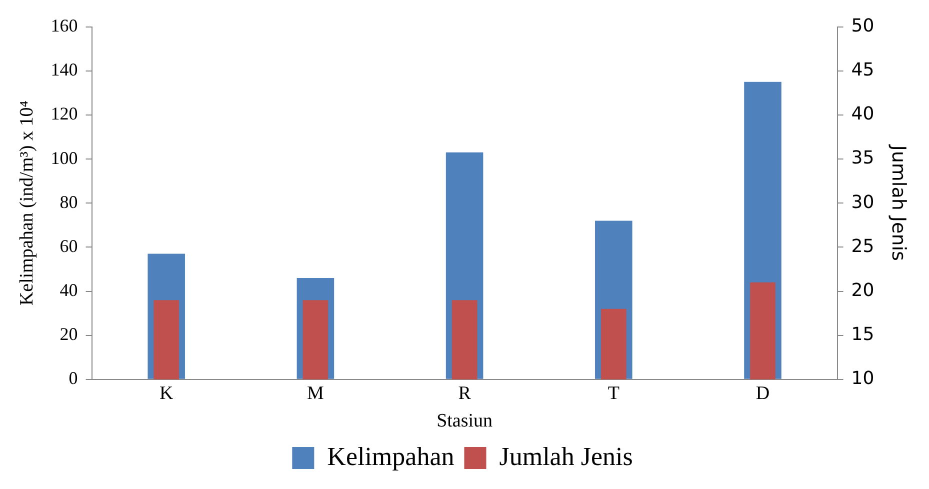  What do you see at coordinates (566, 456) in the screenshot?
I see `legend-label: Jumlah Jenis` at bounding box center [566, 456].